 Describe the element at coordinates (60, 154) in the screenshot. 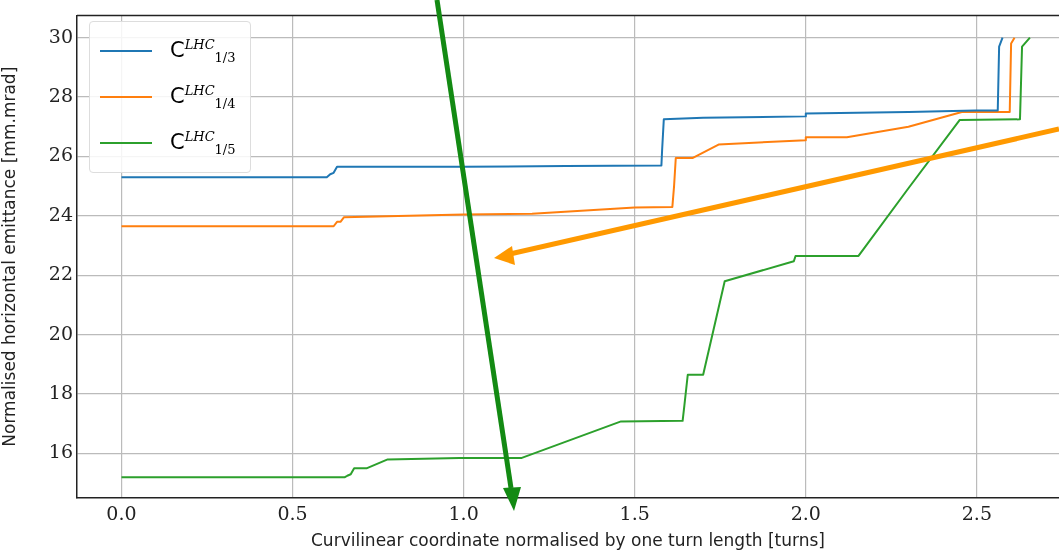

I see `y-tick-label: 26` at that location.